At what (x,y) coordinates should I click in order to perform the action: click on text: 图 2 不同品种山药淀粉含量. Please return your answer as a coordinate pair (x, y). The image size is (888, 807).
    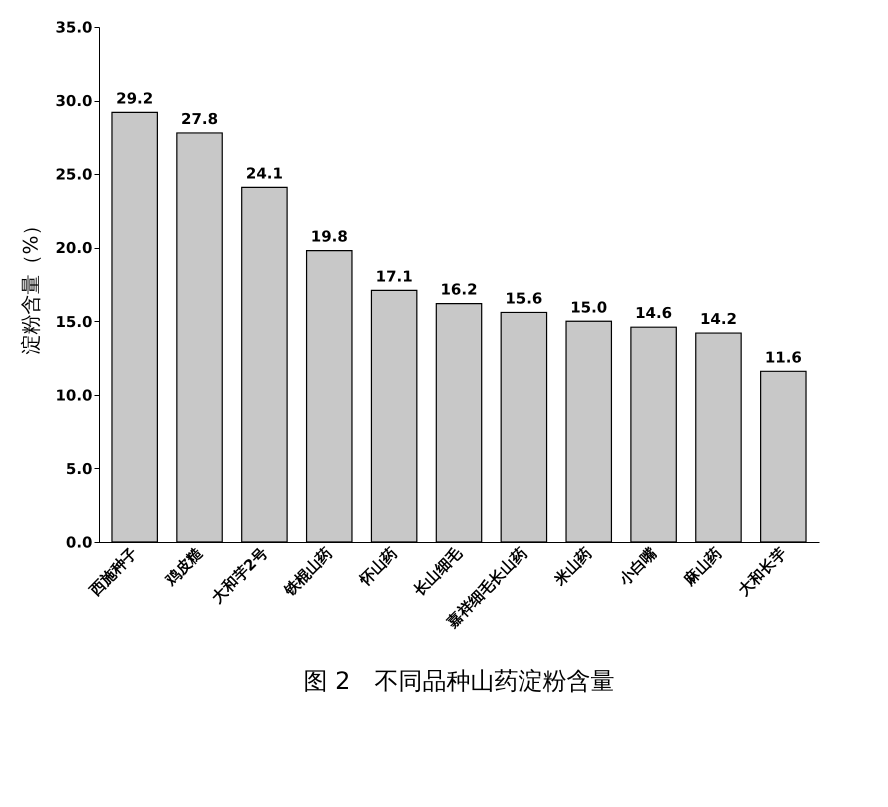
    Looking at the image, I should click on (459, 680).